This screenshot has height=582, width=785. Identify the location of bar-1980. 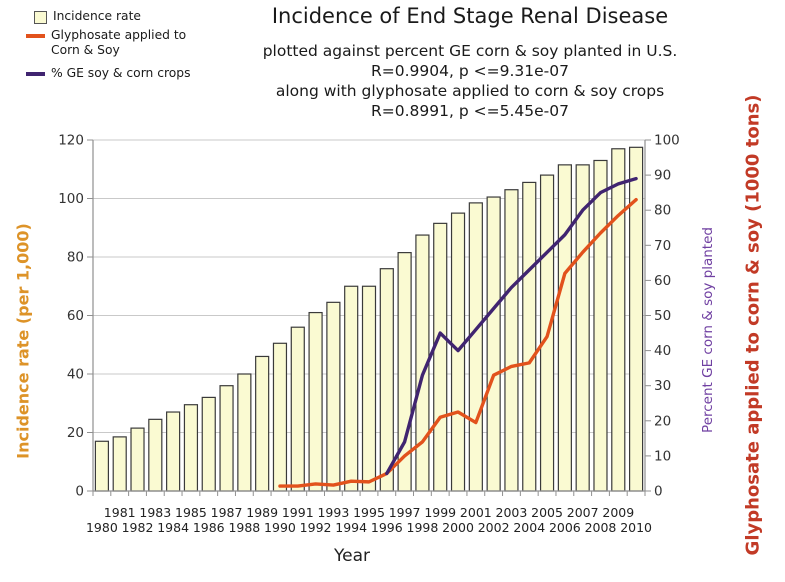
(102, 466).